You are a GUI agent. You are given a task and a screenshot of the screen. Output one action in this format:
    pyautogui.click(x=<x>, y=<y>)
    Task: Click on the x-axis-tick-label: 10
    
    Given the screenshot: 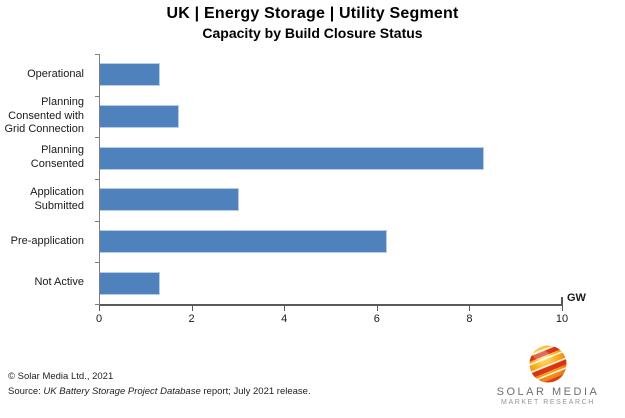 What is the action you would take?
    pyautogui.click(x=562, y=319)
    